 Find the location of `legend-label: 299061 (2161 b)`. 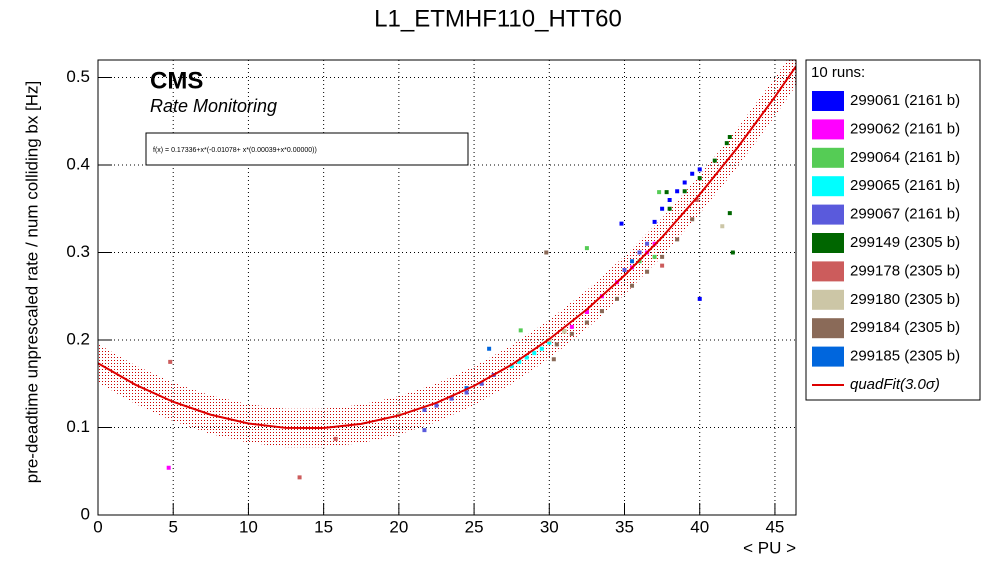

legend-label: 299061 (2161 b) is located at coordinates (905, 100).